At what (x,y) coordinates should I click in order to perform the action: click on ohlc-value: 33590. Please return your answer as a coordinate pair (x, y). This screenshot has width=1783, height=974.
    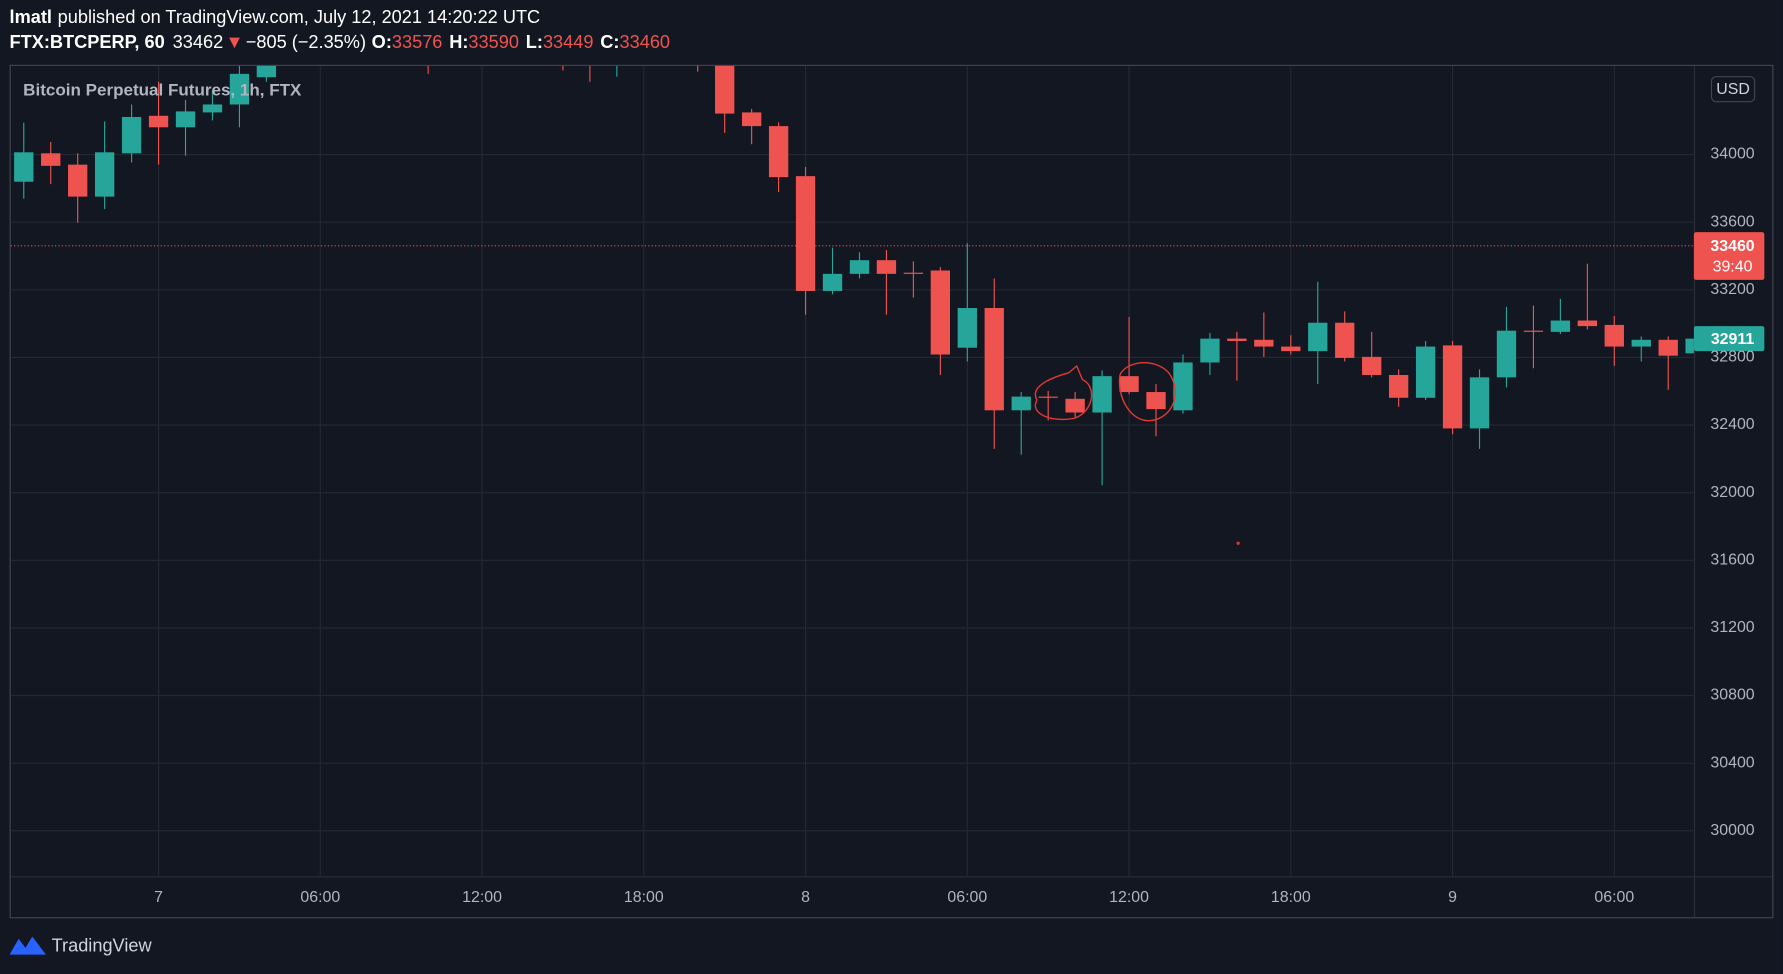
    Looking at the image, I should click on (493, 42).